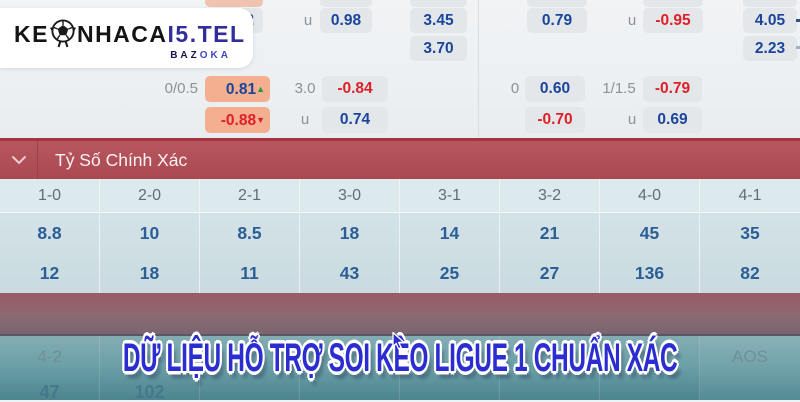  I want to click on collapse-toggle, so click(19, 160).